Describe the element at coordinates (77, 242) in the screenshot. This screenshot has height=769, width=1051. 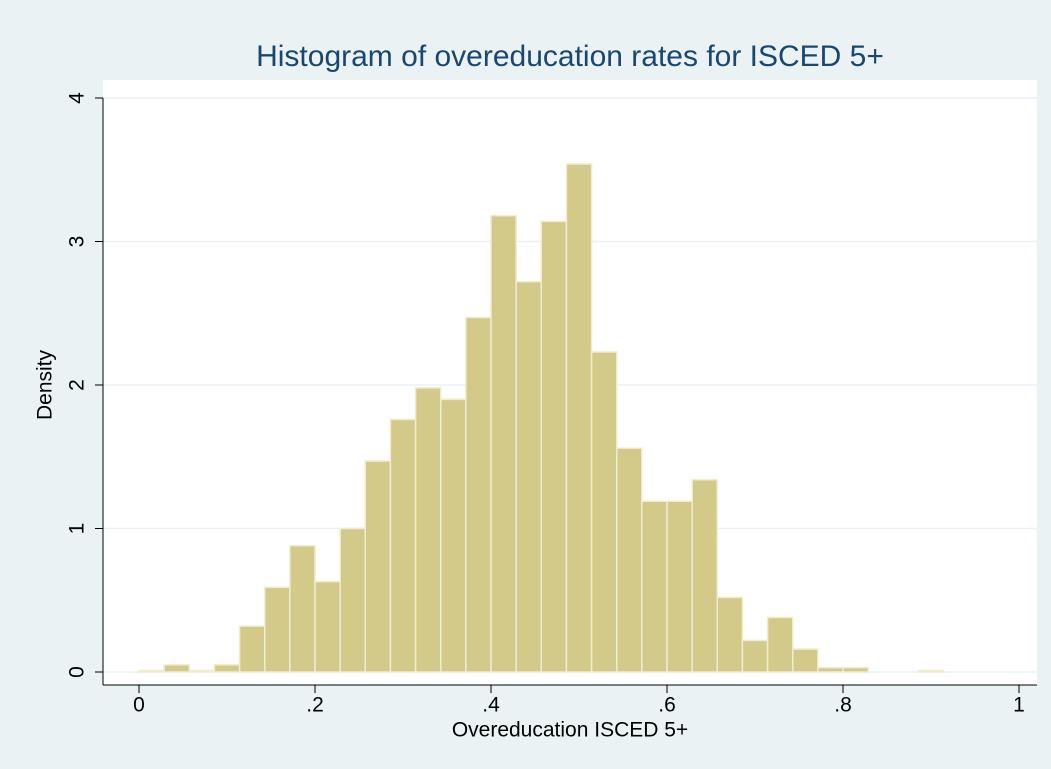
I see `y-tick-label: 3` at that location.